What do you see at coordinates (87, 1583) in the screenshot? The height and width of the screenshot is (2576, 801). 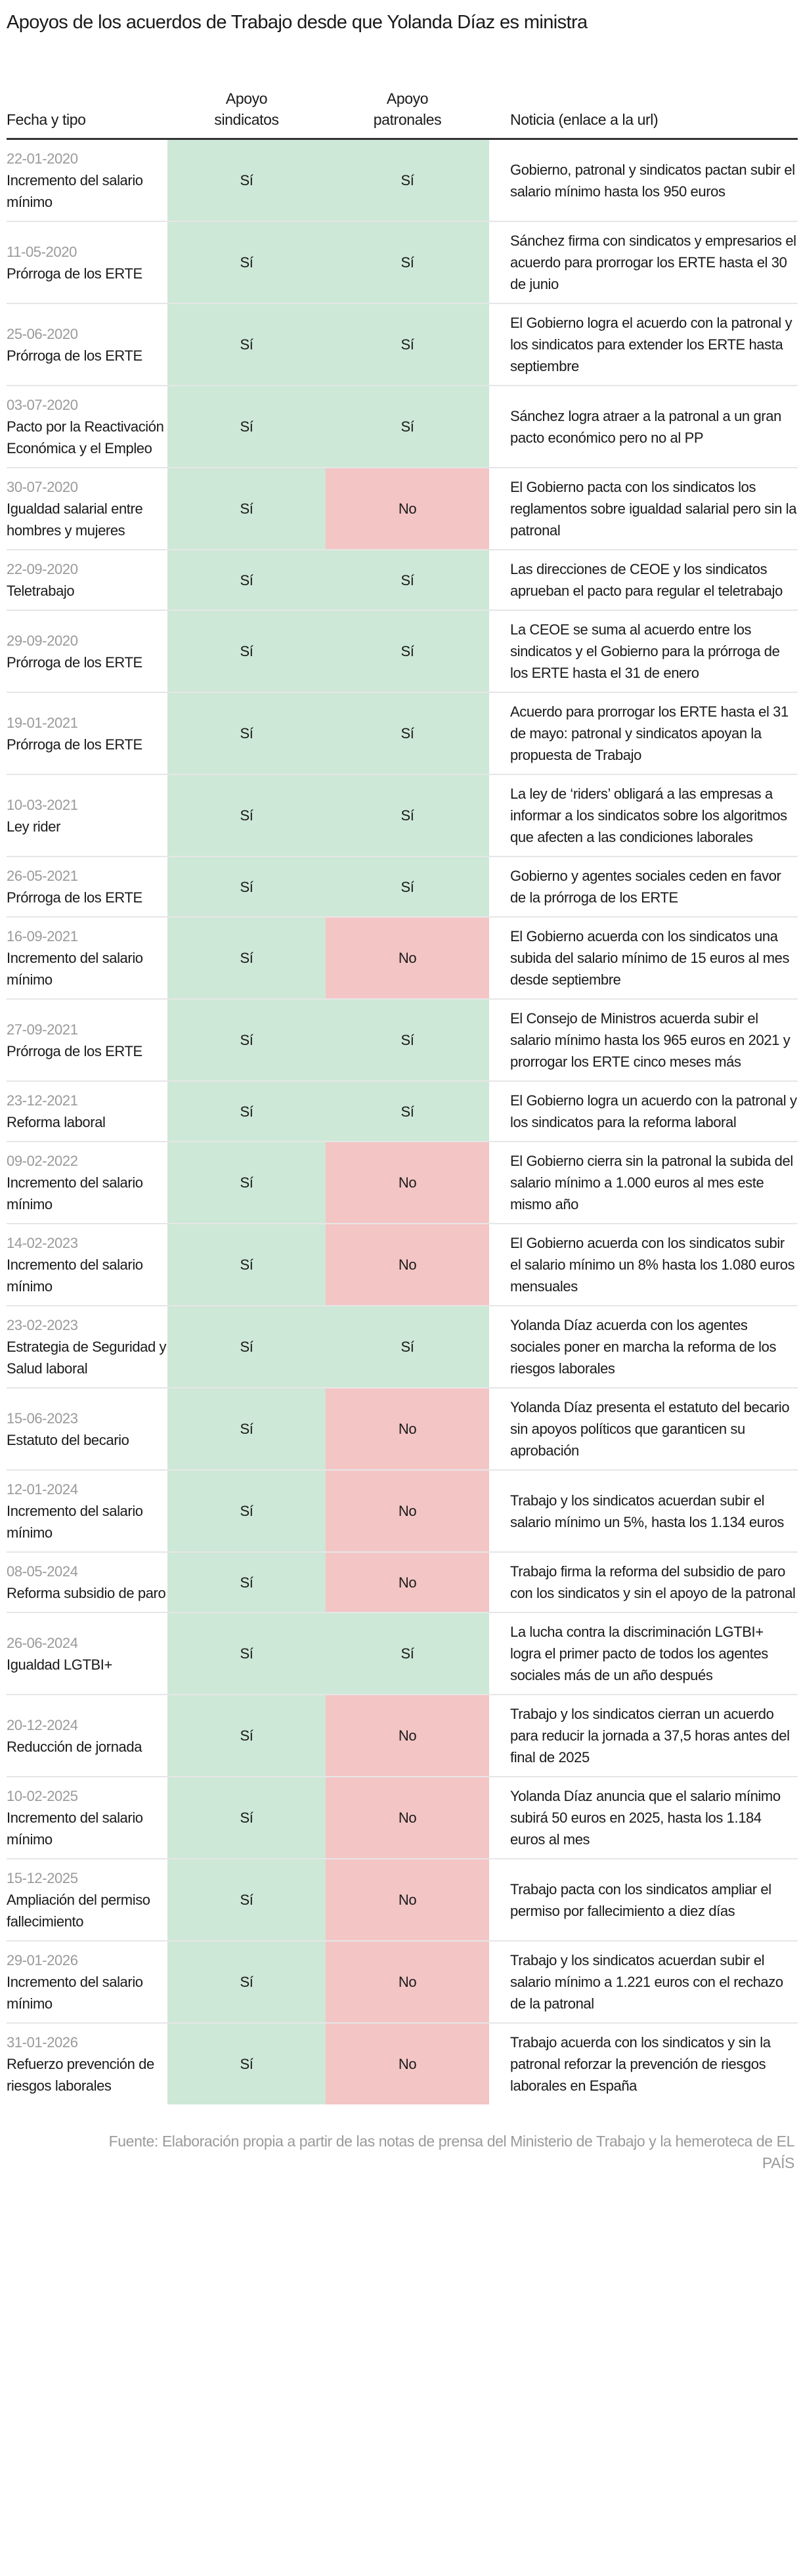 I see `date-type-cell: 08-05-2024 Reforma subsidio de paro` at bounding box center [87, 1583].